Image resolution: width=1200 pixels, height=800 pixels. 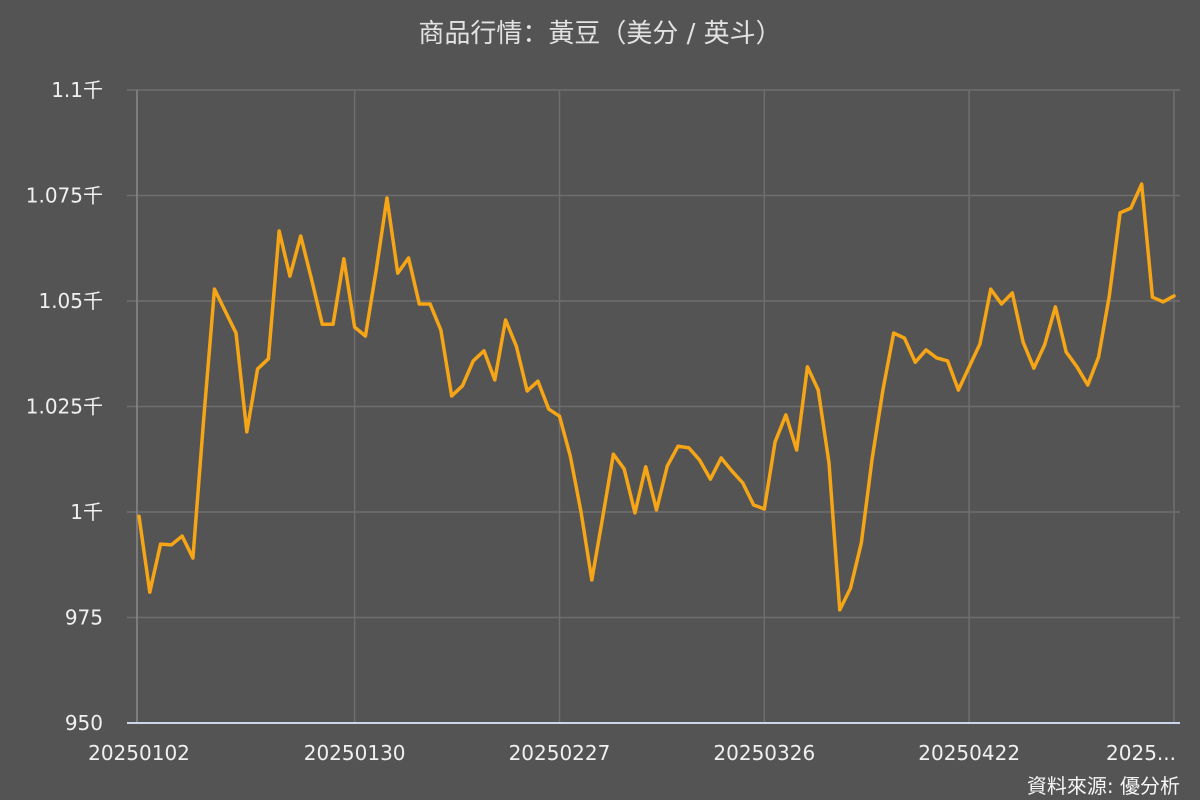 I want to click on x-tick-label: 20250422, so click(x=969, y=753).